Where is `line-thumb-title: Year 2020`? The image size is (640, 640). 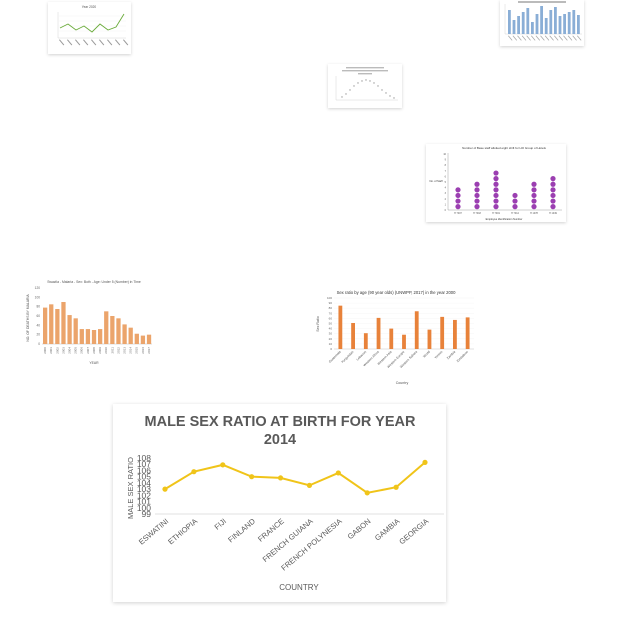
line-thumb-title: Year 2020 is located at coordinates (89, 7).